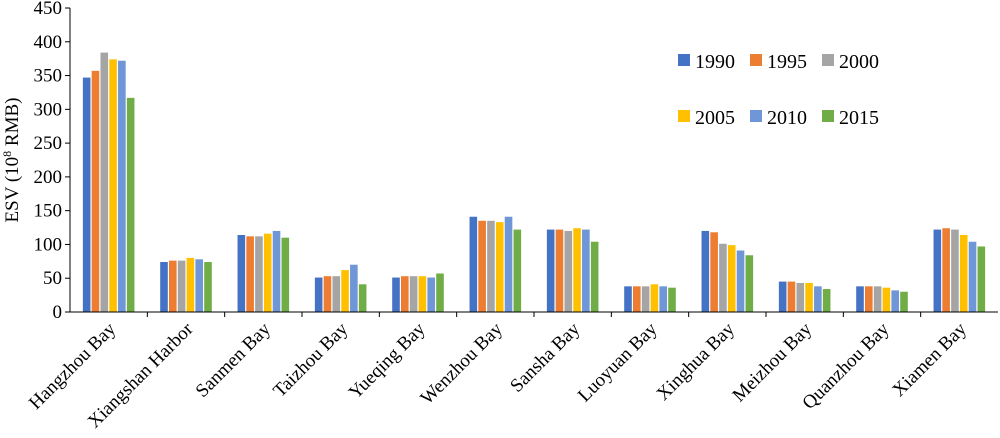 Image resolution: width=1000 pixels, height=438 pixels. I want to click on legend-label-2015: 2015, so click(859, 118).